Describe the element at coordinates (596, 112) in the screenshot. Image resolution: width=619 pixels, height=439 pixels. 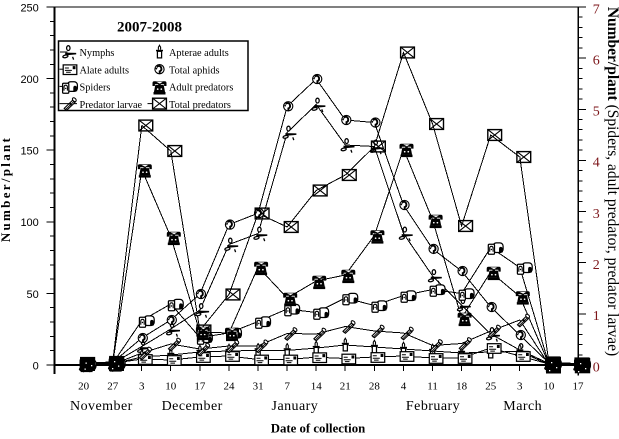
I see `svg-text: 5` at that location.